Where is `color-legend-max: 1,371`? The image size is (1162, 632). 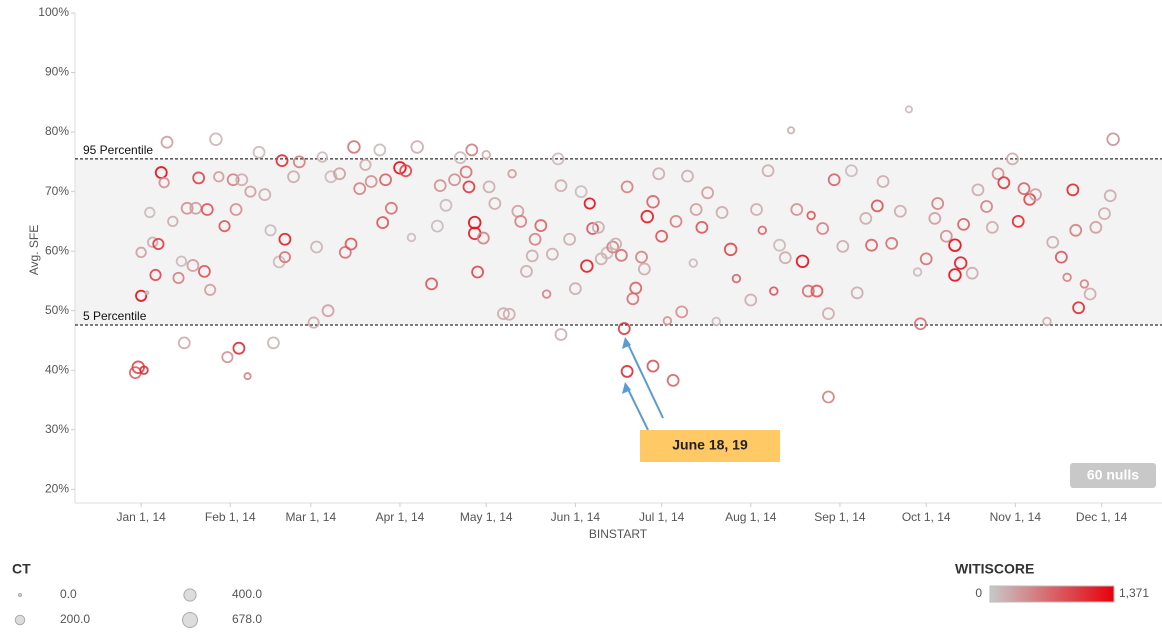 color-legend-max: 1,371 is located at coordinates (1134, 593).